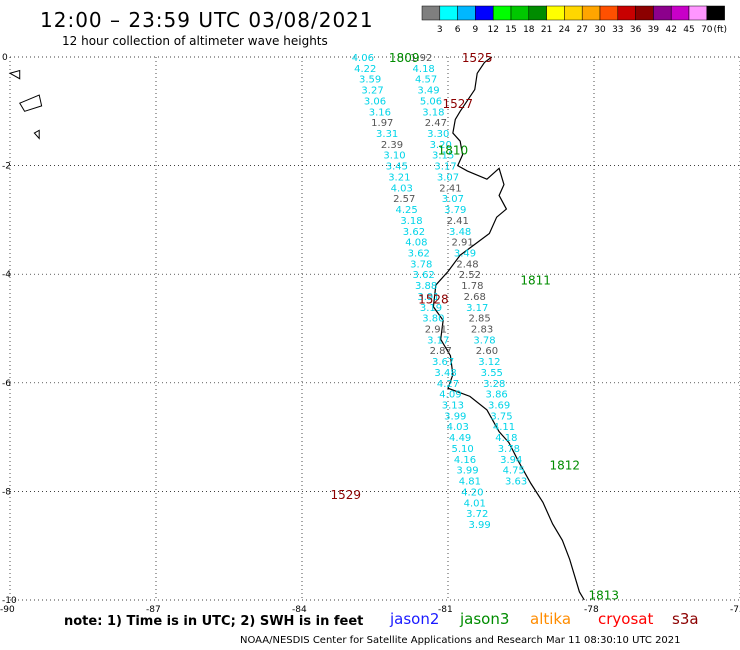 This screenshot has height=650, width=740. I want to click on swh-value: 3.30, so click(438, 134).